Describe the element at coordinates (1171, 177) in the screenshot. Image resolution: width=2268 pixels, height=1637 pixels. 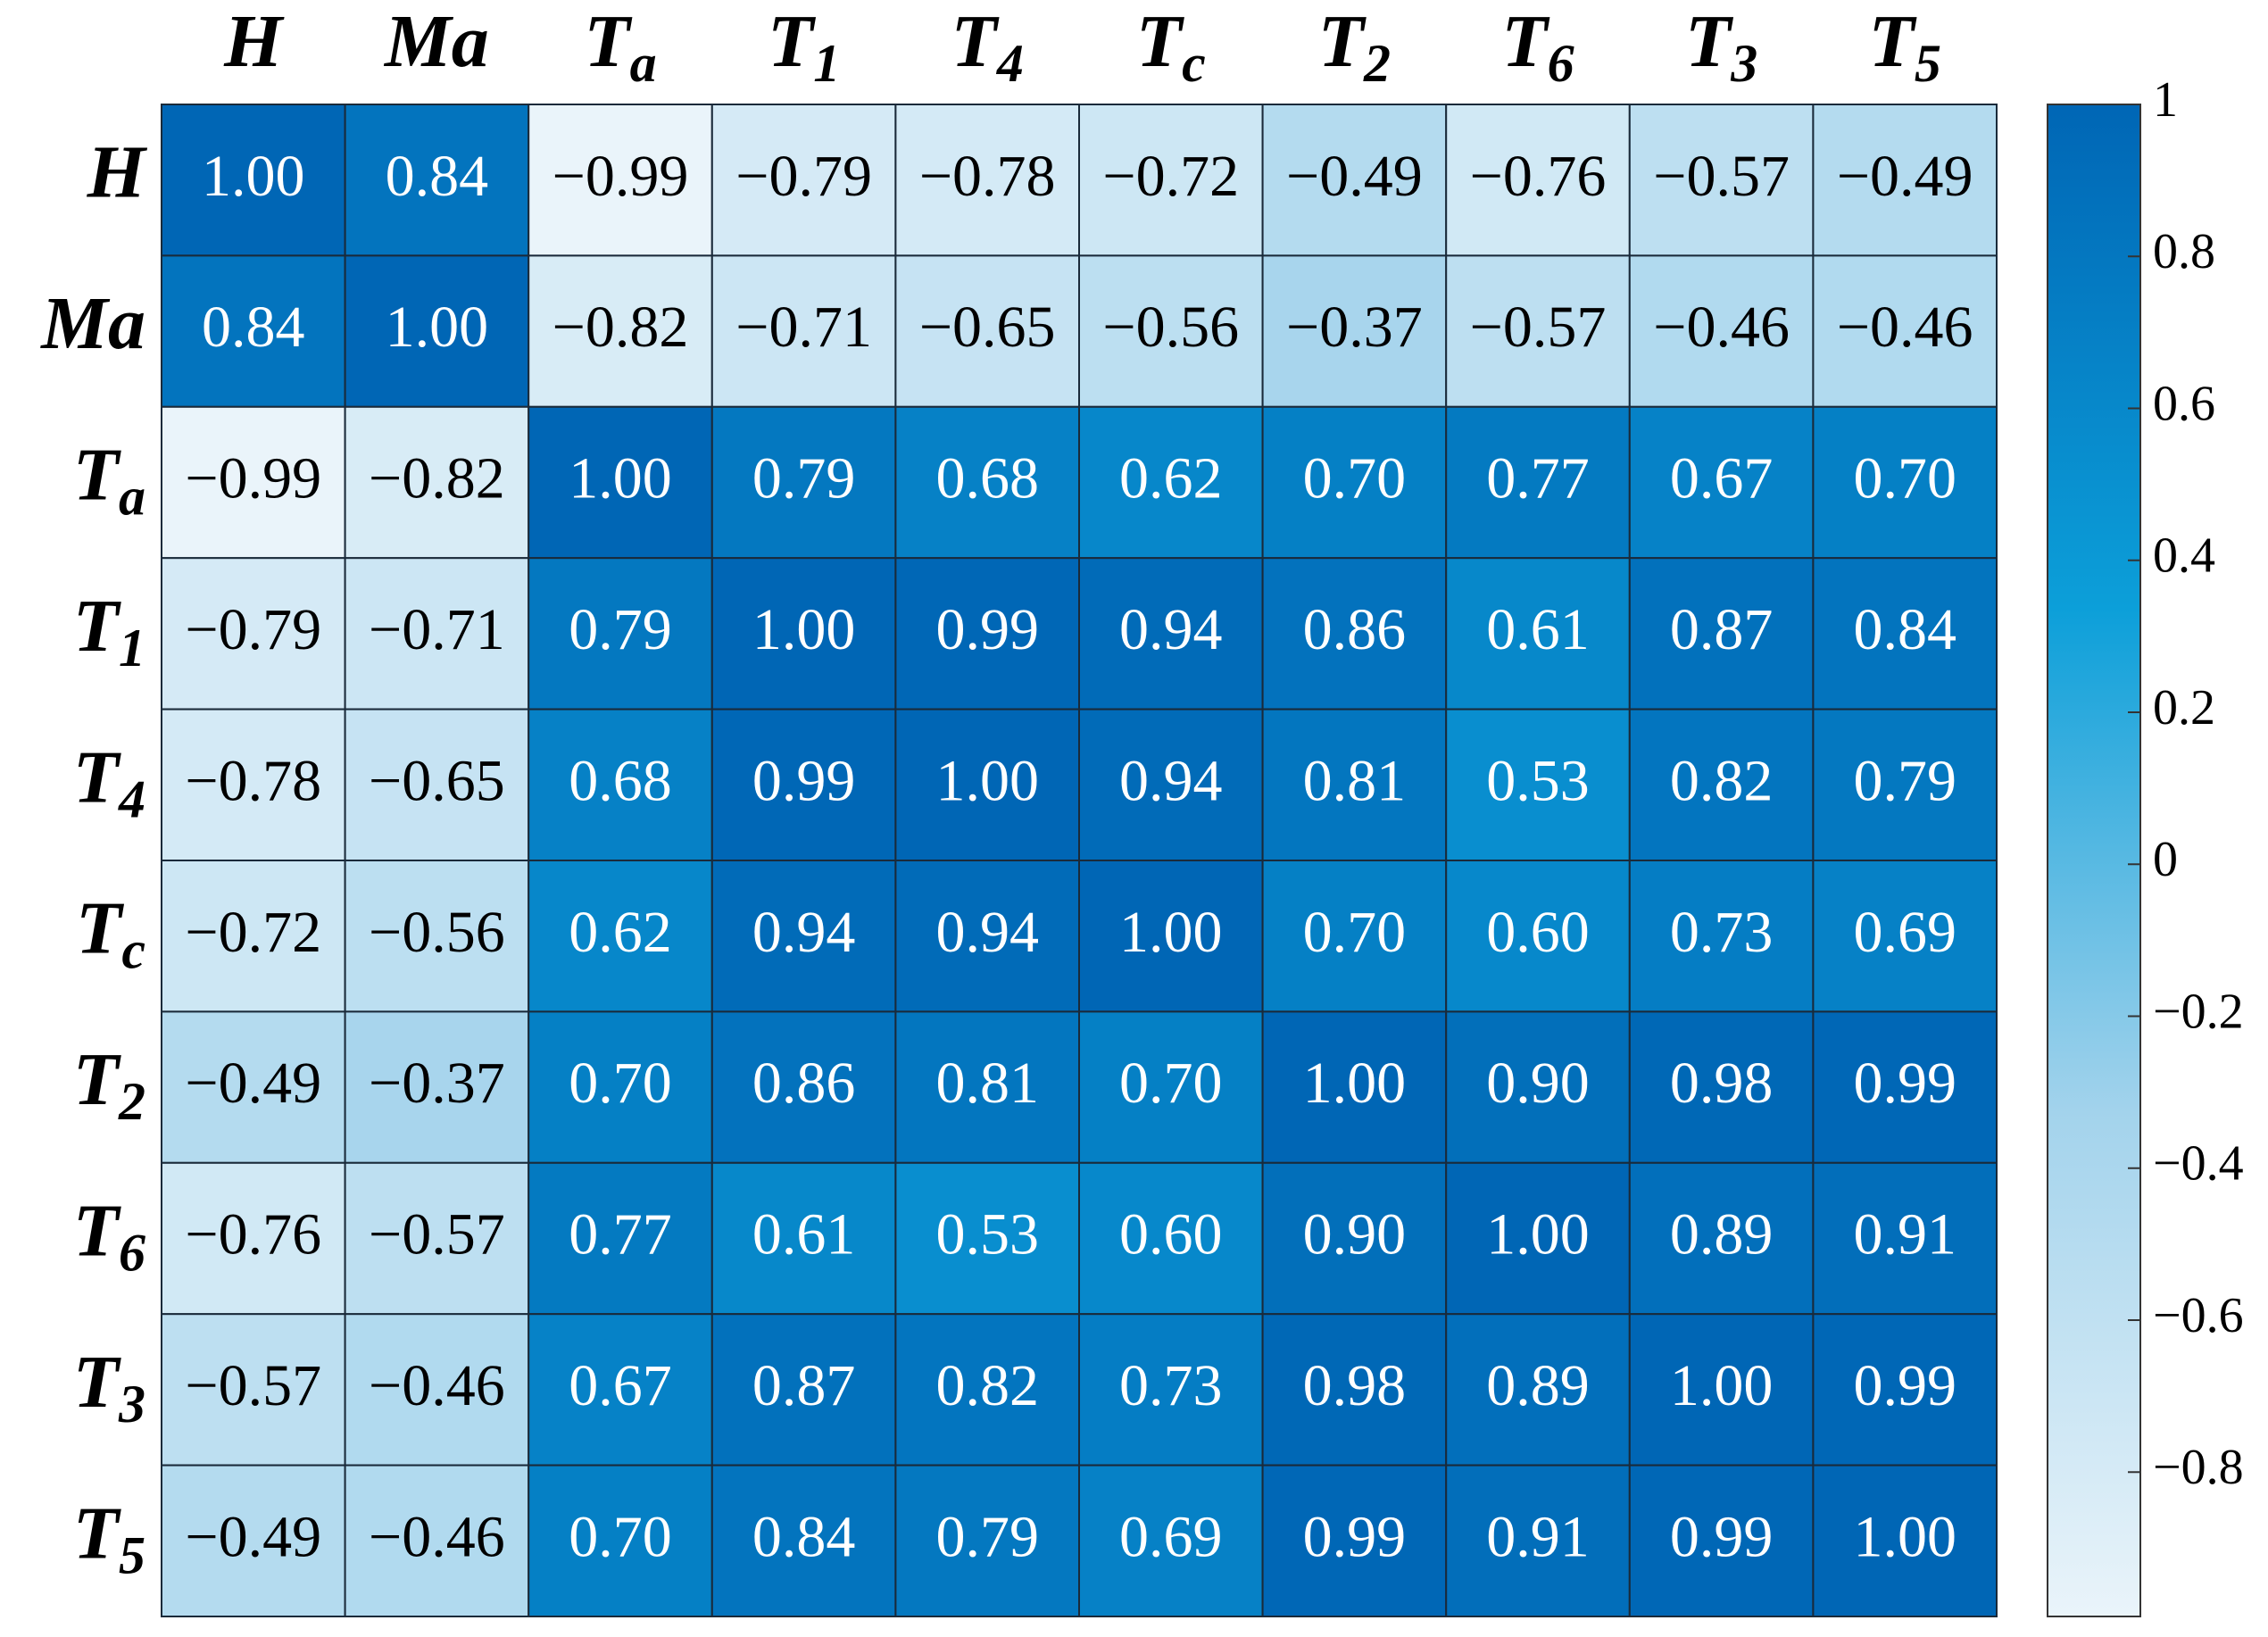
I see `cell-value: −0.72` at that location.